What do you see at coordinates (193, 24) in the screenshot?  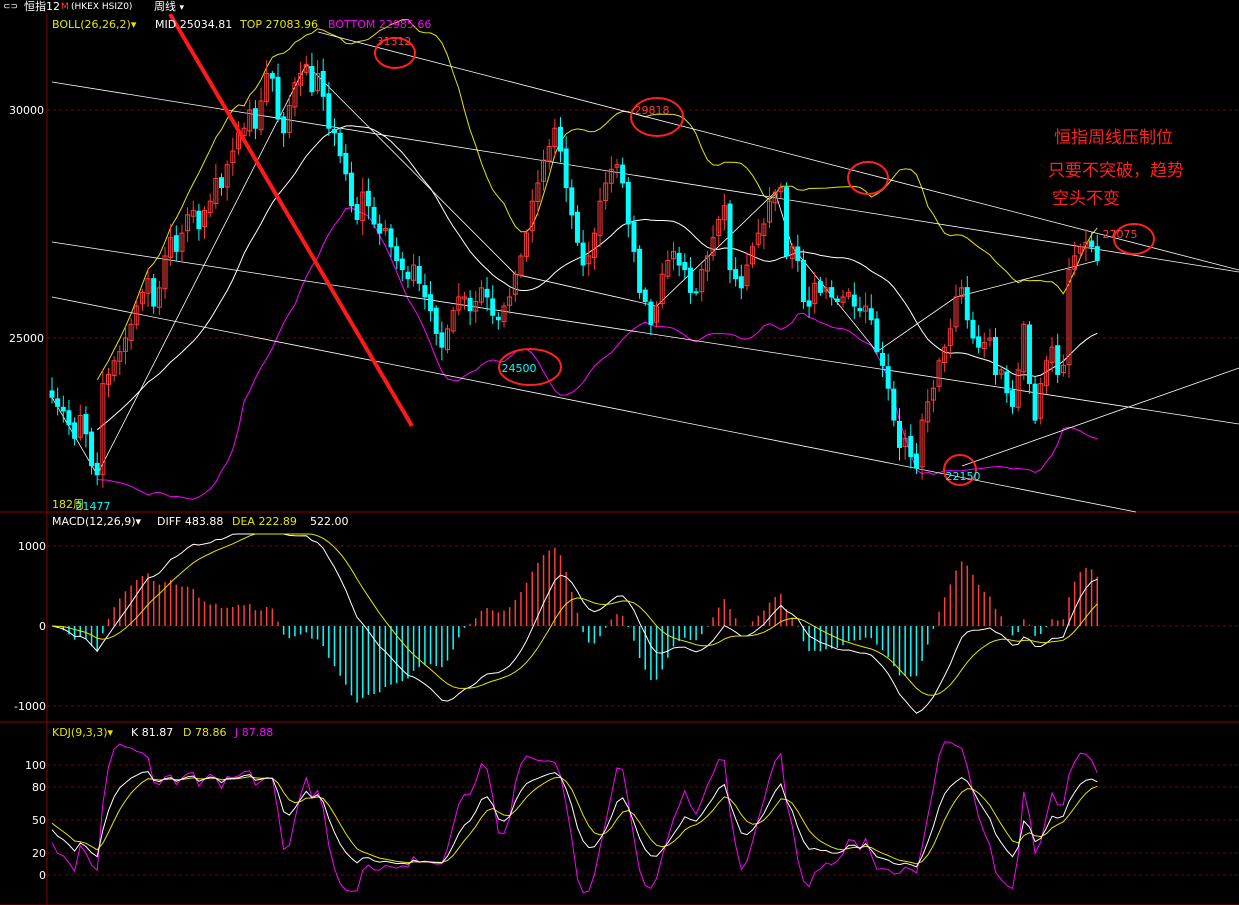 I see `boll-mid-value: MID 25034.81` at bounding box center [193, 24].